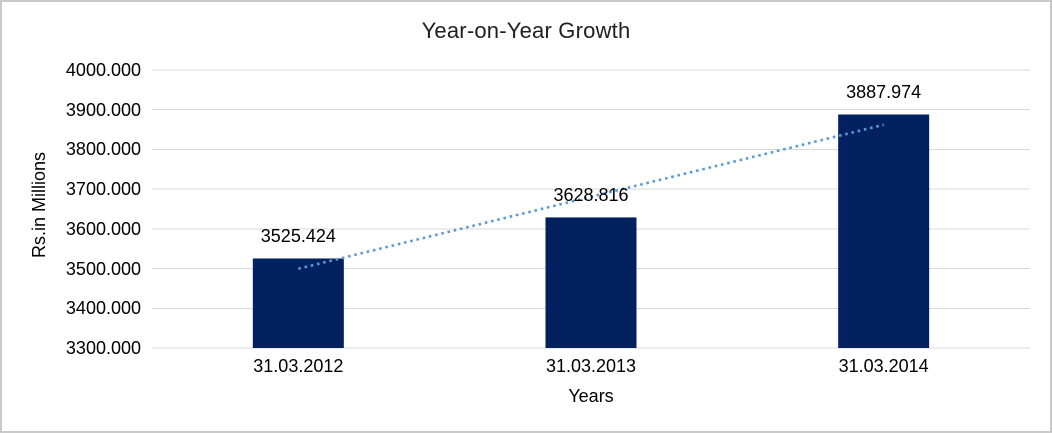 The image size is (1052, 433). What do you see at coordinates (103, 228) in the screenshot?
I see `y-tick-label: 3600.000` at bounding box center [103, 228].